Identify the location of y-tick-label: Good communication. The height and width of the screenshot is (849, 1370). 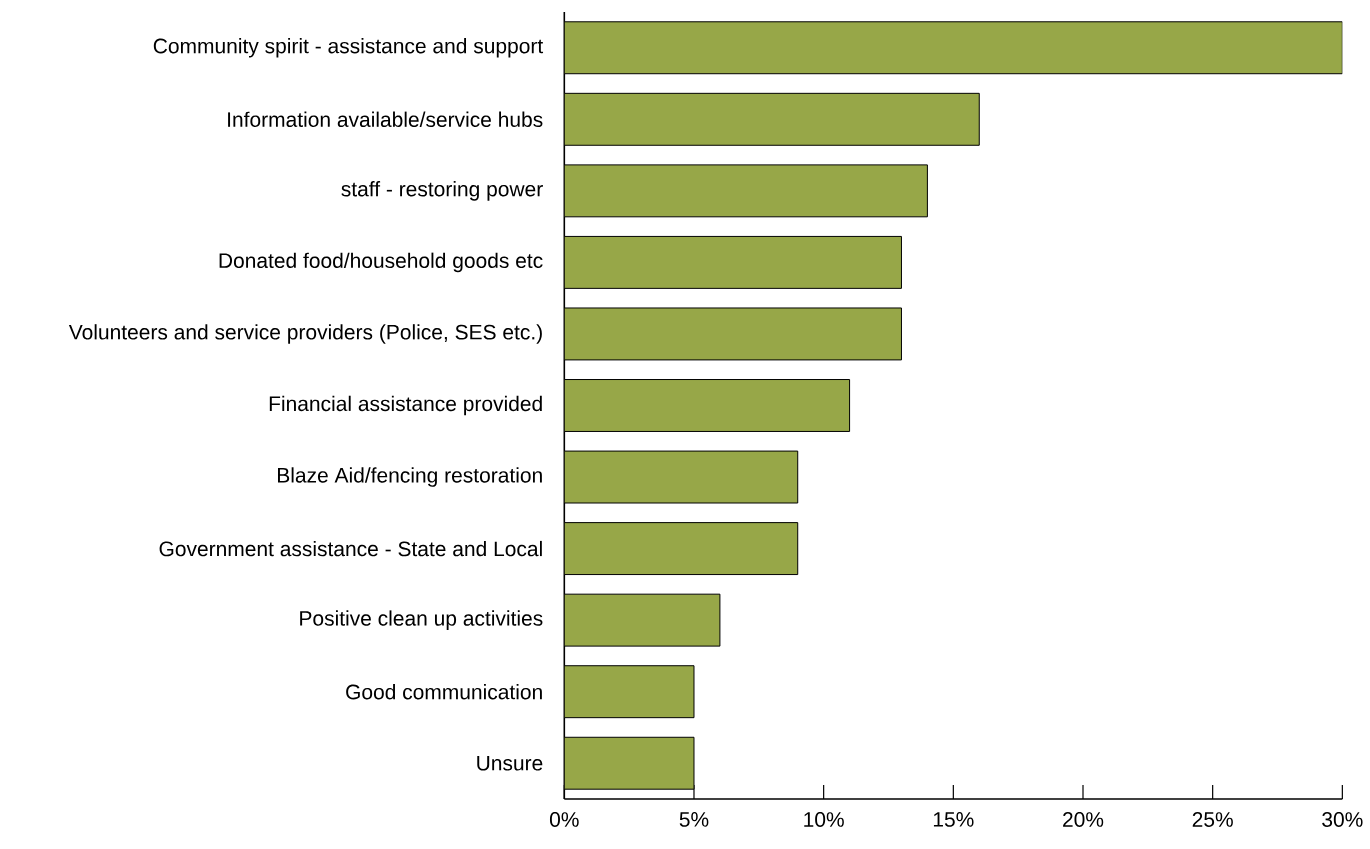
(444, 692).